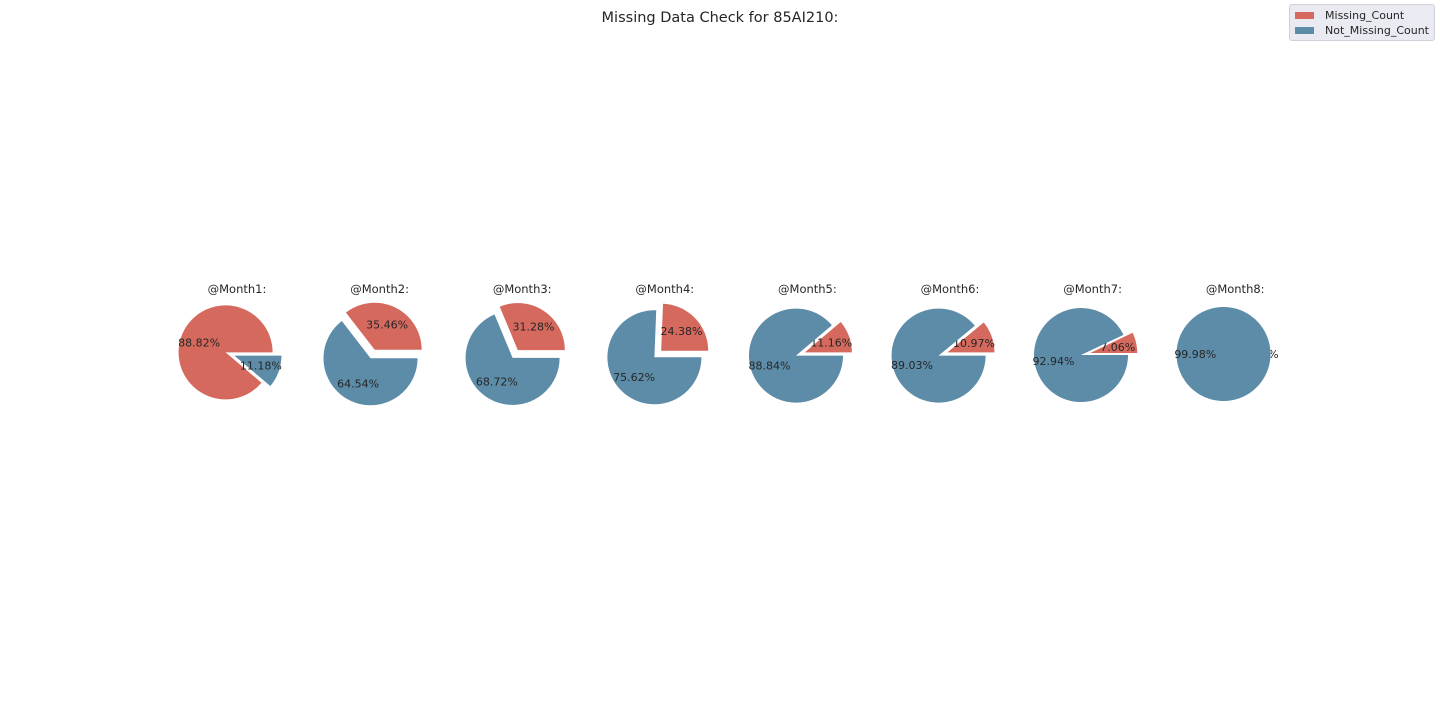 The height and width of the screenshot is (720, 1440). Describe the element at coordinates (634, 377) in the screenshot. I see `pie-value-label: 75.62%` at that location.